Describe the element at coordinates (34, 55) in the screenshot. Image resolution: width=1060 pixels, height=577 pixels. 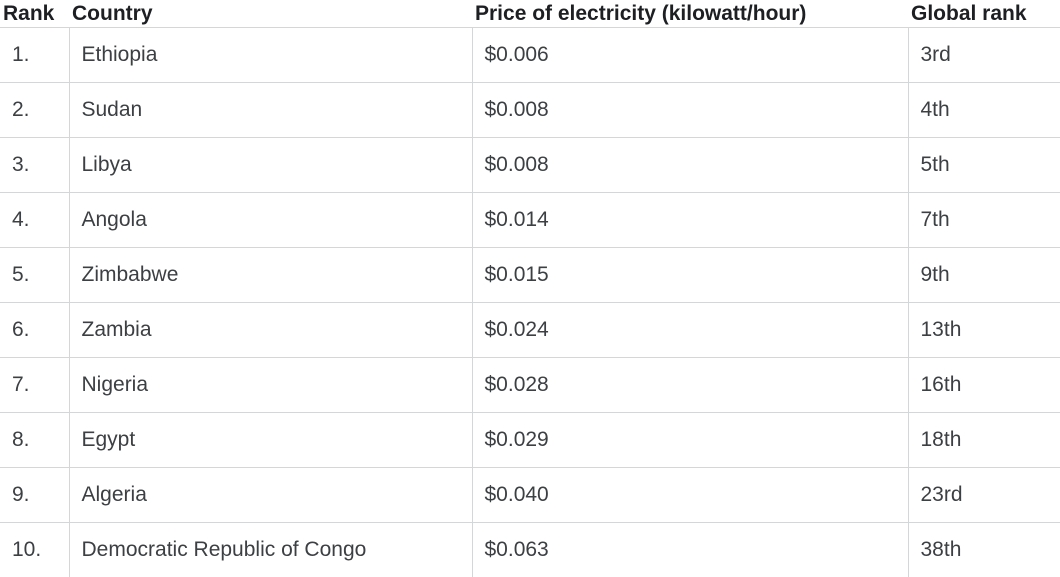
I see `rank-cell: 1.` at that location.